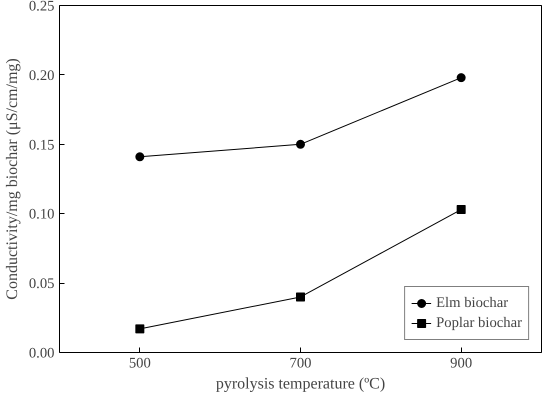 The width and height of the screenshot is (550, 395). Describe the element at coordinates (41, 76) in the screenshot. I see `y-tick-label: 0.20` at that location.